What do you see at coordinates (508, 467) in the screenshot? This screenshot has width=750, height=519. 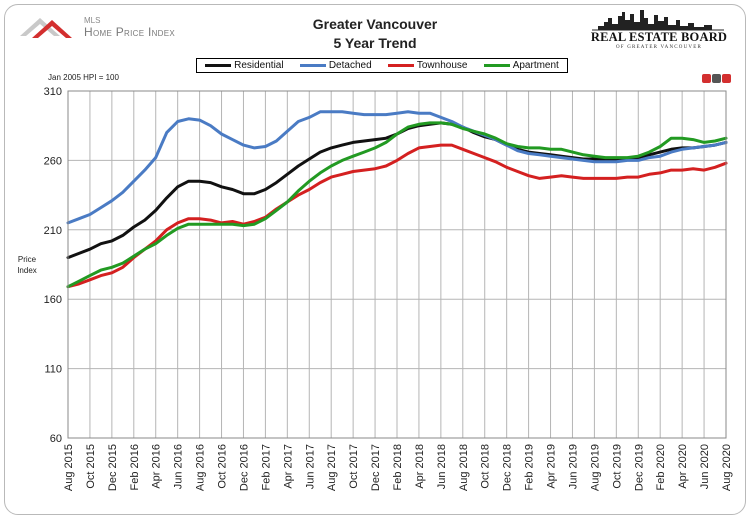 I see `x-tick-label: Dec 2018` at bounding box center [508, 467].